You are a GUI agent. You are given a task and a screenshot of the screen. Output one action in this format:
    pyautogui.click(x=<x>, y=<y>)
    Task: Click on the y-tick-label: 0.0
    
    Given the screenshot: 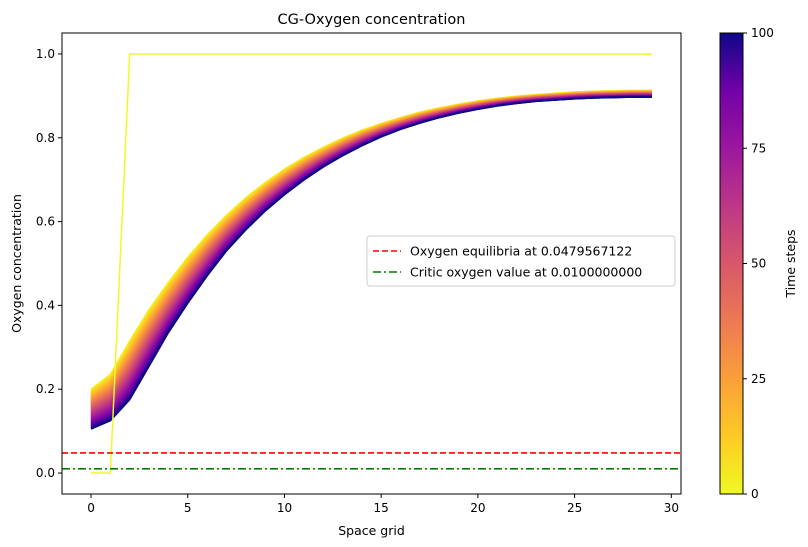 What is the action you would take?
    pyautogui.click(x=45, y=473)
    